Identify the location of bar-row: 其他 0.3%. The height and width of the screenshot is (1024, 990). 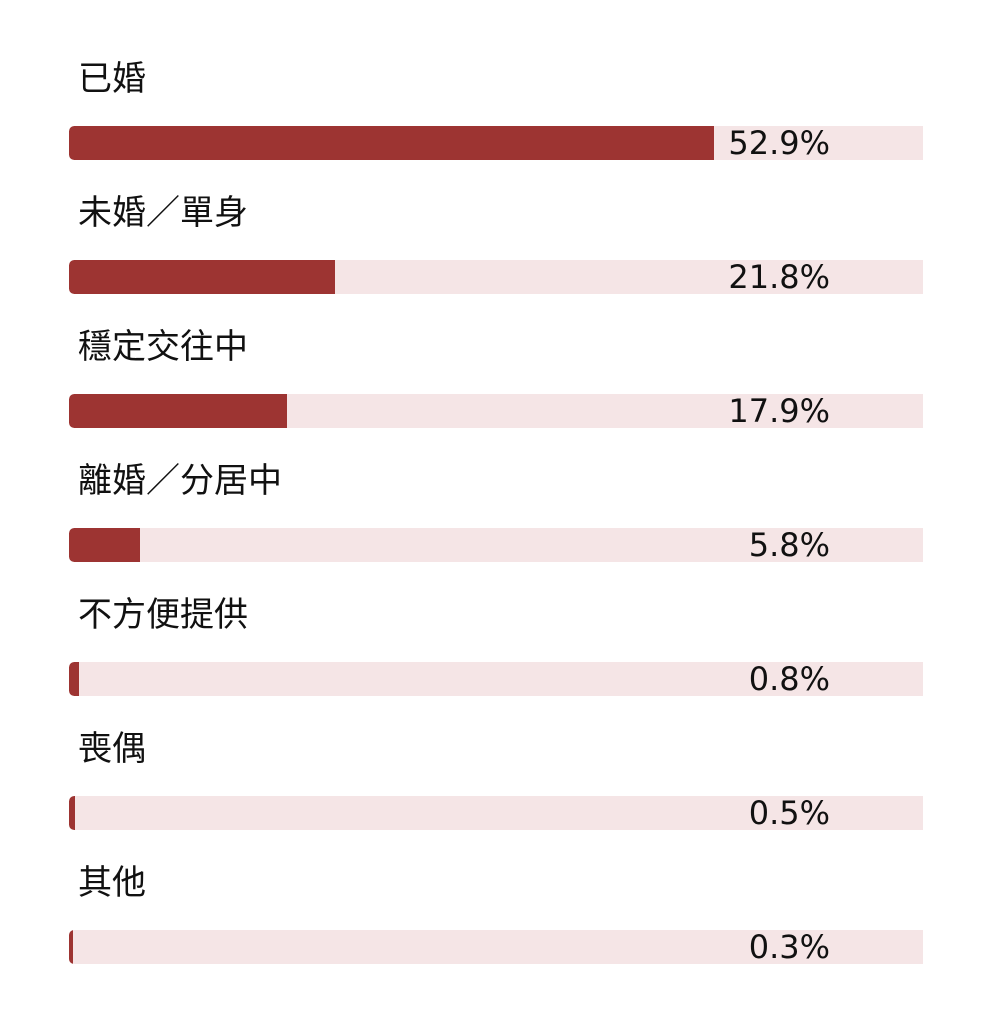
(495, 925).